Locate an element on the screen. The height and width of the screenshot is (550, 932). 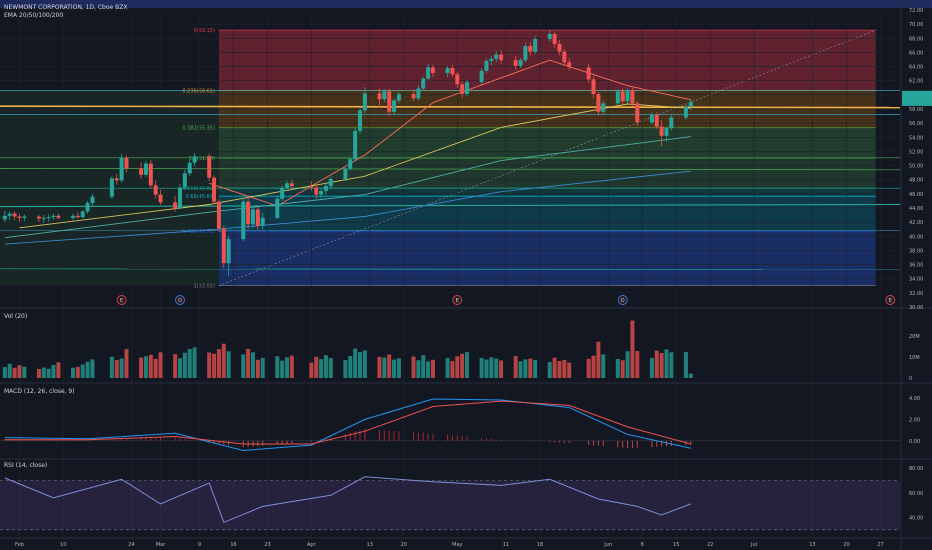
macd-tick-label: 2.00 is located at coordinates (914, 420).